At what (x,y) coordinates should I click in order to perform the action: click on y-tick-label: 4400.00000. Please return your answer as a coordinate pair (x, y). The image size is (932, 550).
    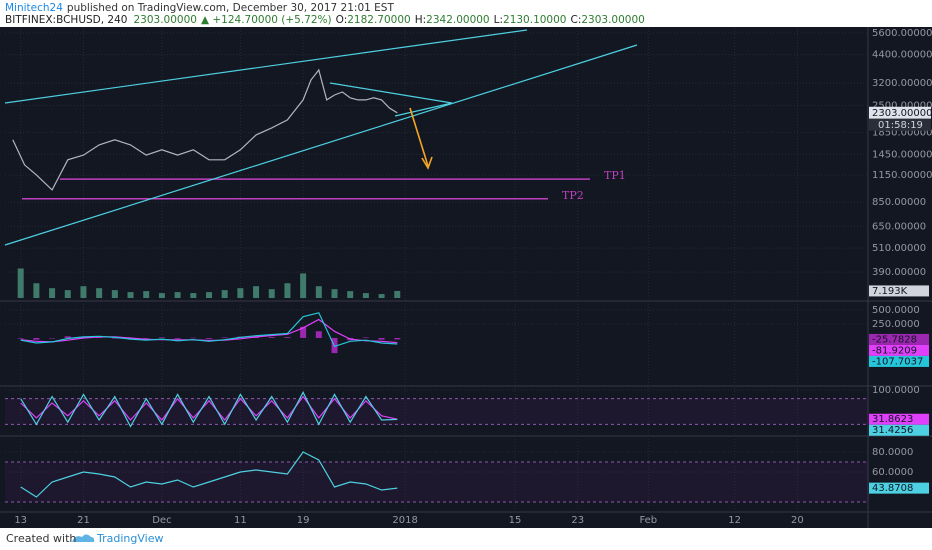
    Looking at the image, I should click on (902, 55).